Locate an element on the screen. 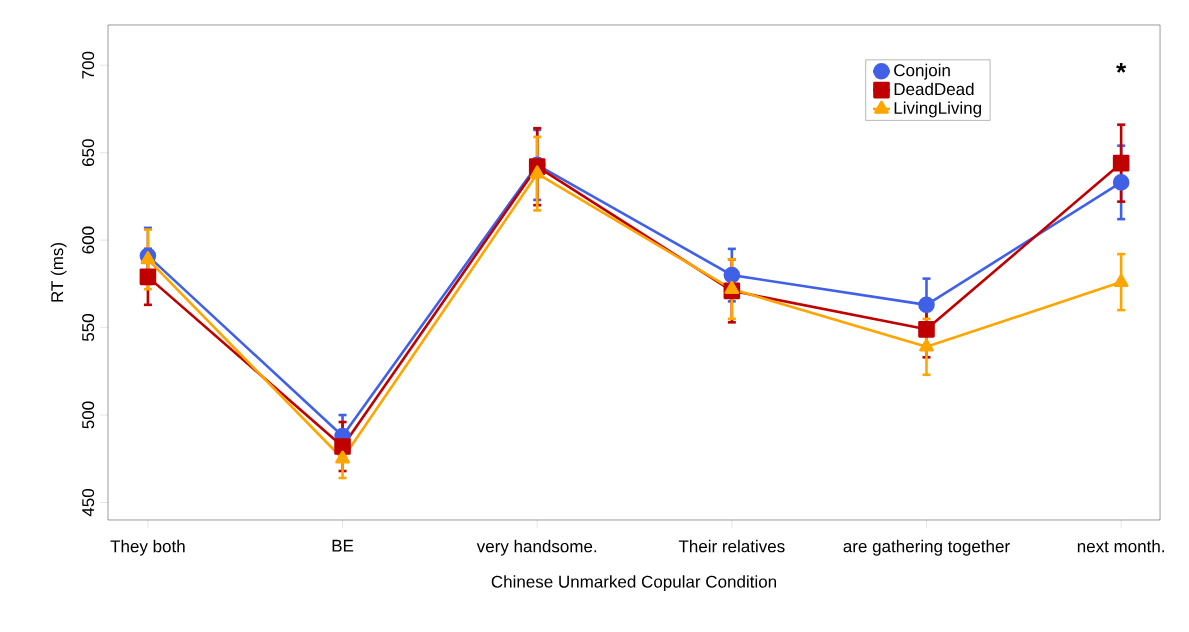 The height and width of the screenshot is (632, 1189). x-tick-label: are gathering together is located at coordinates (926, 547).